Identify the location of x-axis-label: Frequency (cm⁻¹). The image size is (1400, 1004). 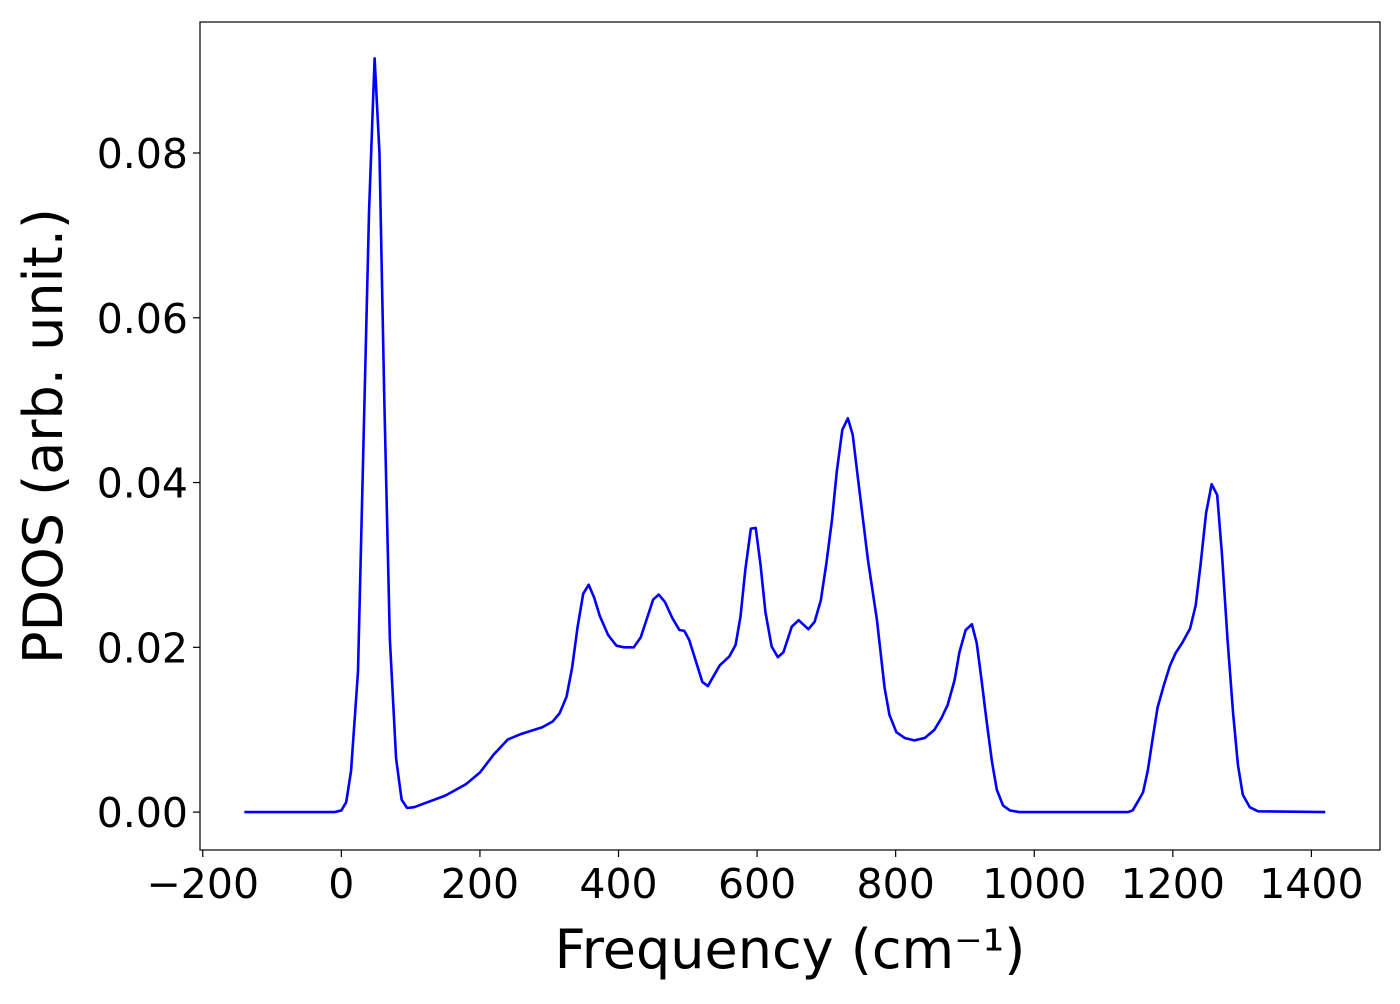
(790, 949).